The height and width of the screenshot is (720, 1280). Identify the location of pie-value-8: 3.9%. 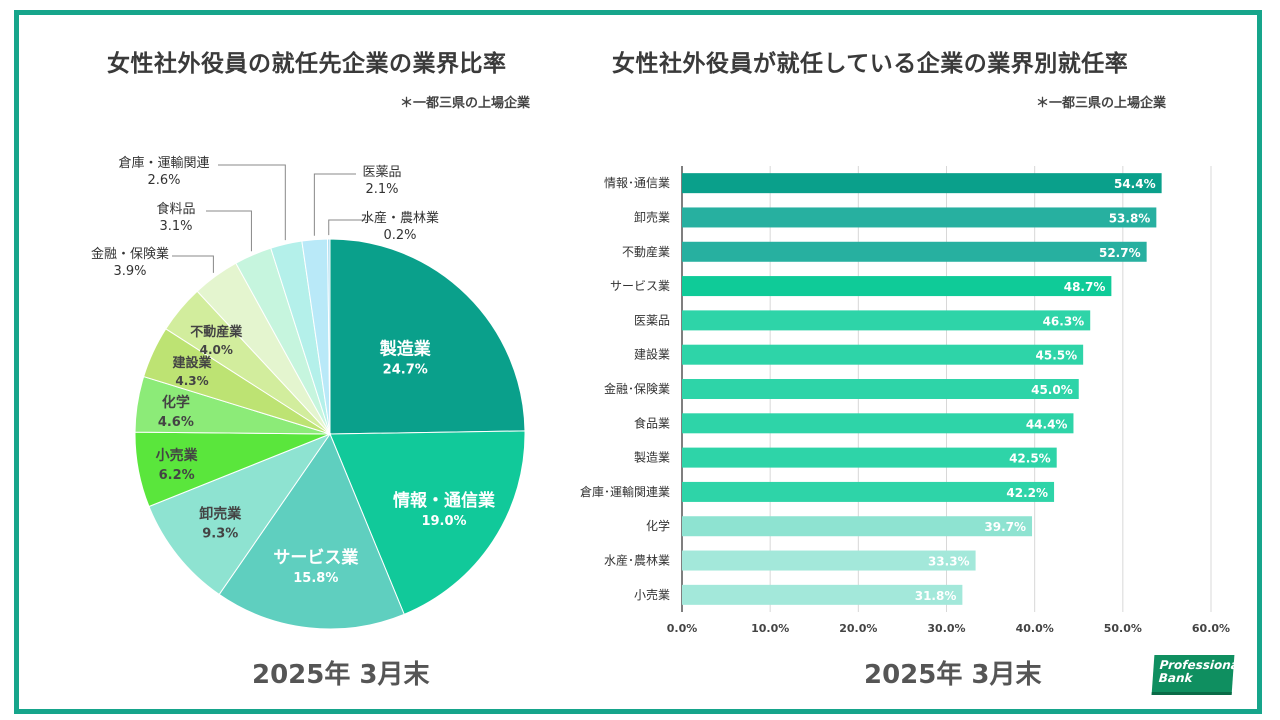
(129, 271).